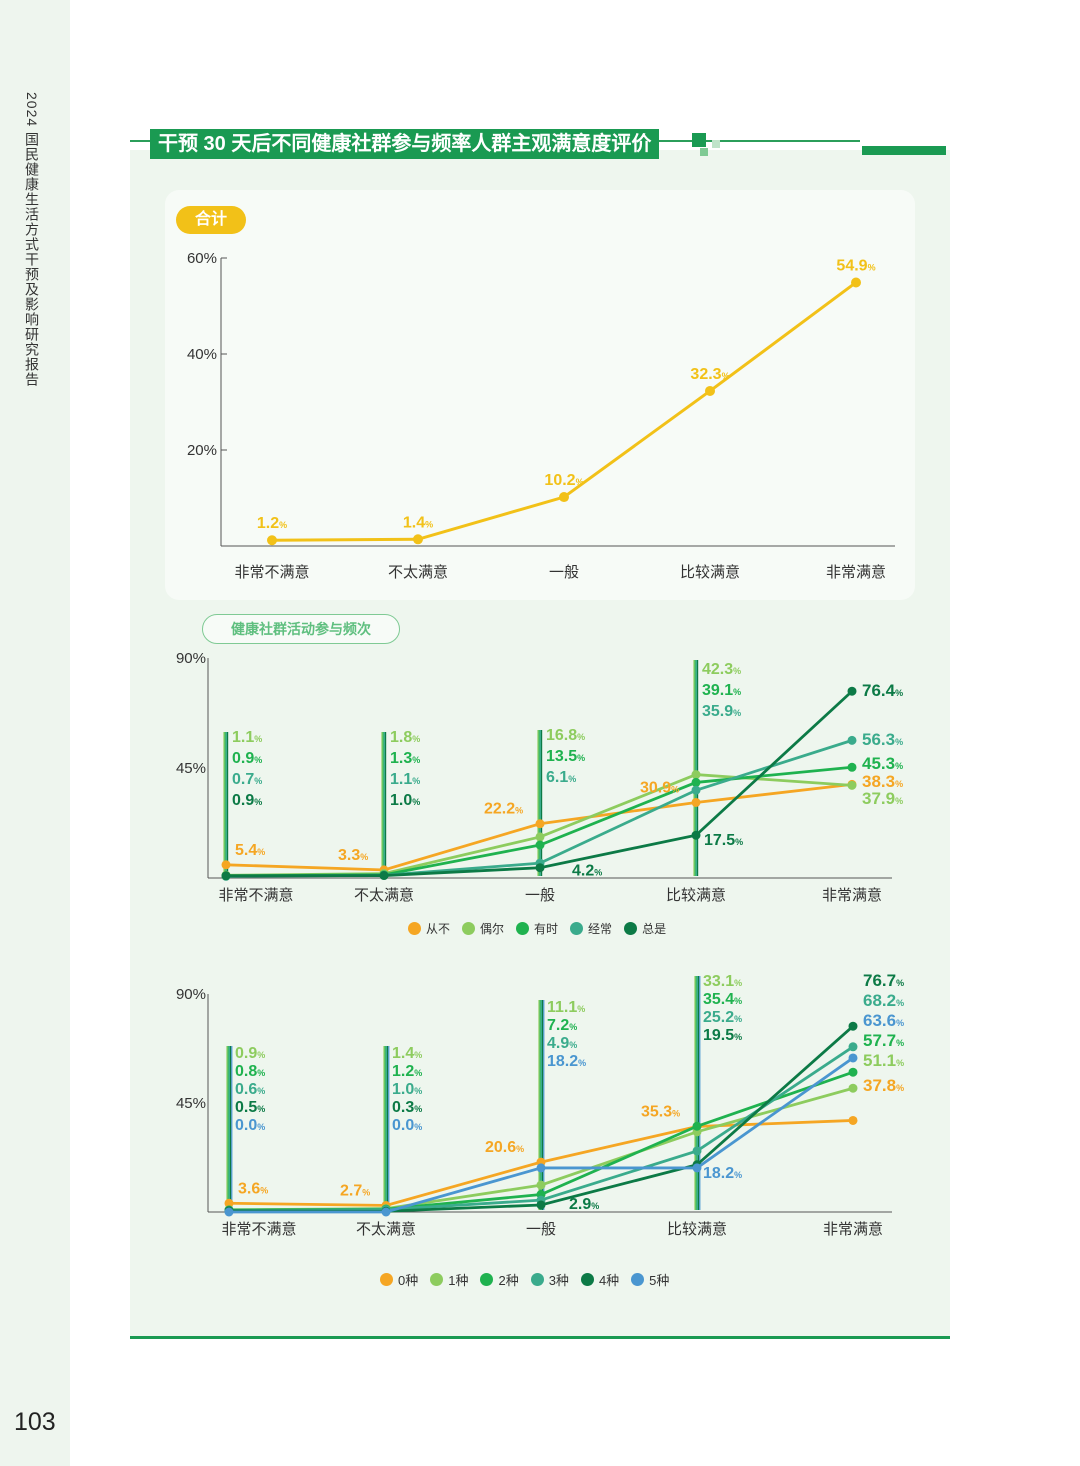 This screenshot has height=1466, width=1080. What do you see at coordinates (882, 781) in the screenshot?
I see `data-label: 38.3%` at bounding box center [882, 781].